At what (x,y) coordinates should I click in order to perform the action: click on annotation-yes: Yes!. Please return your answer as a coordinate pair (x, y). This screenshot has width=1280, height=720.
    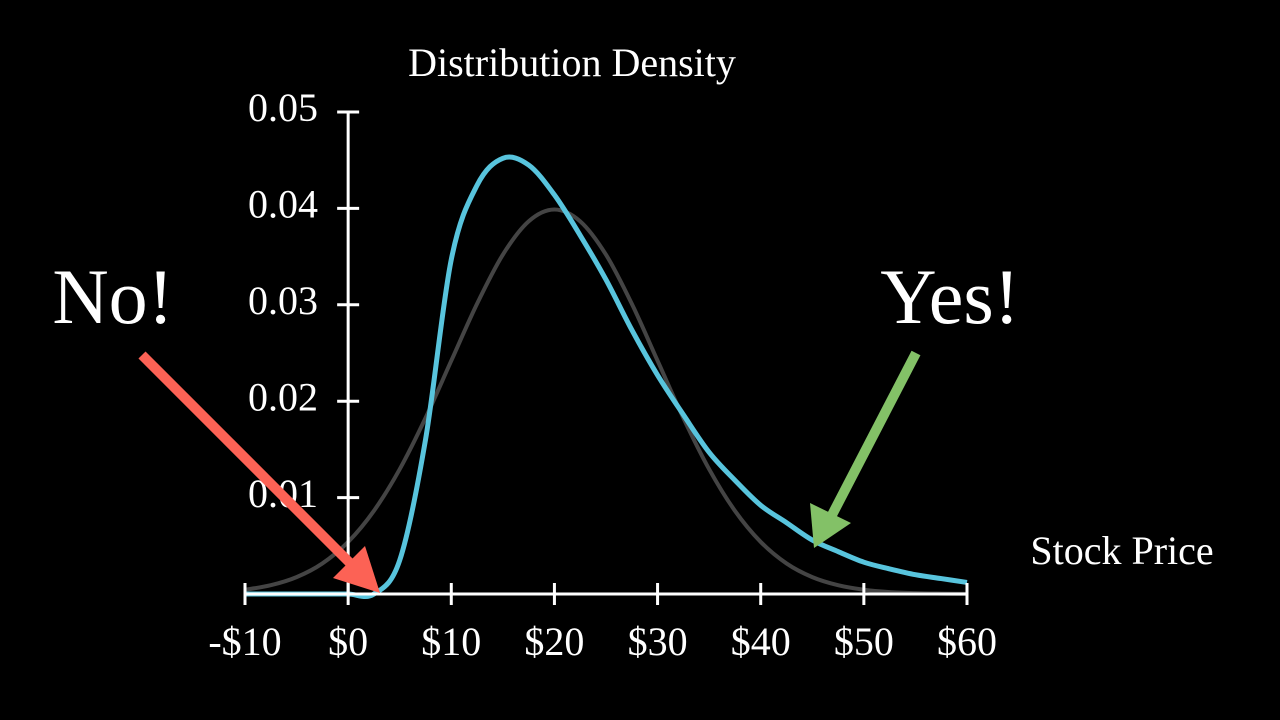
    Looking at the image, I should click on (949, 296).